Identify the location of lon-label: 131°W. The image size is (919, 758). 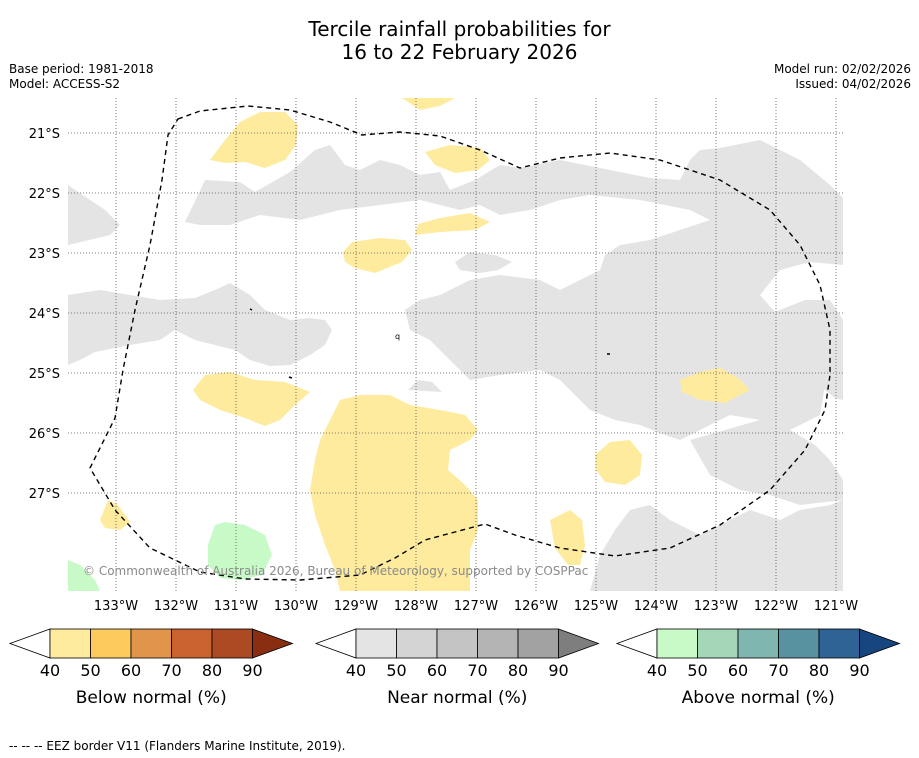
(236, 606).